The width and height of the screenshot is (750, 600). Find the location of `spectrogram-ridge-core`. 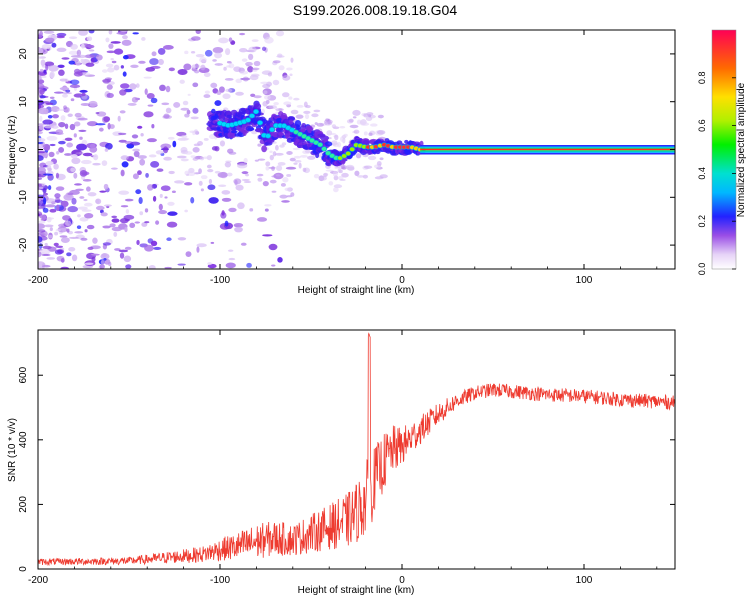

spectrogram-ridge-core is located at coordinates (348, 154).